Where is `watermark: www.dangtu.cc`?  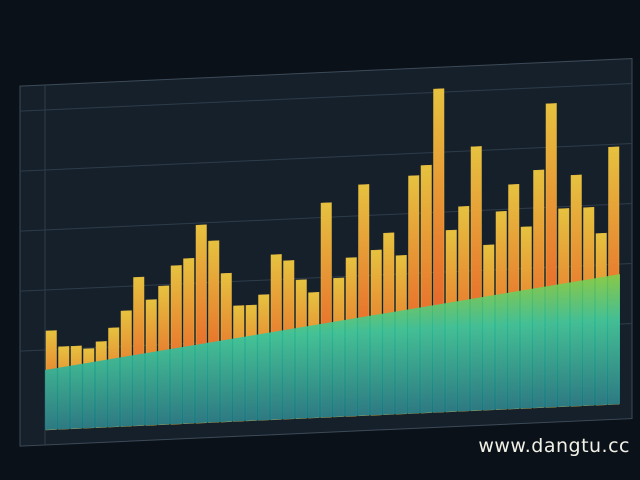
watermark: www.dangtu.cc is located at coordinates (554, 446).